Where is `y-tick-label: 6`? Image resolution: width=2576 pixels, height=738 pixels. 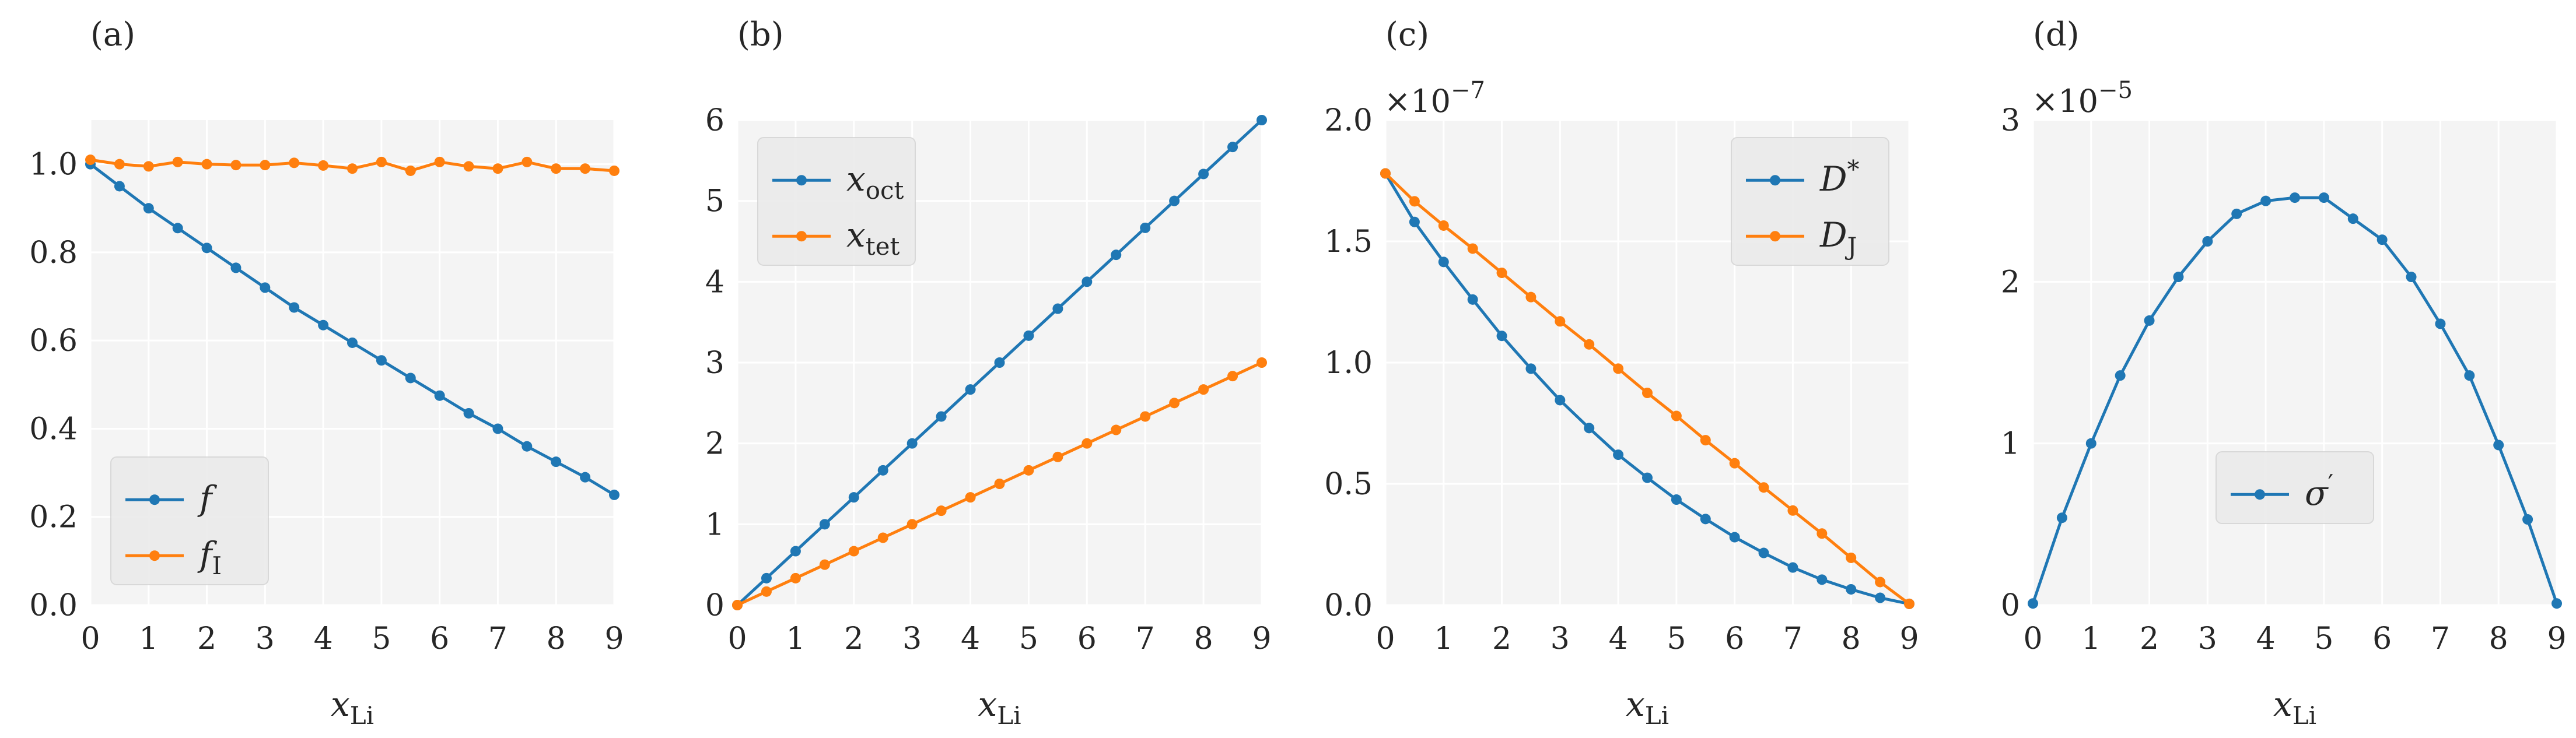 y-tick-label: 6 is located at coordinates (715, 120).